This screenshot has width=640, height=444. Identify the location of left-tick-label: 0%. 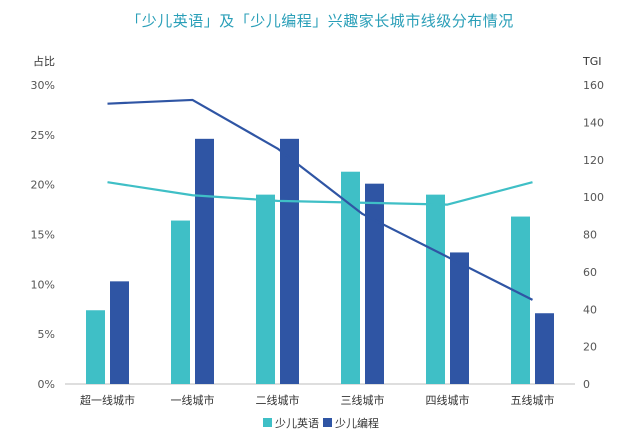
(46, 384).